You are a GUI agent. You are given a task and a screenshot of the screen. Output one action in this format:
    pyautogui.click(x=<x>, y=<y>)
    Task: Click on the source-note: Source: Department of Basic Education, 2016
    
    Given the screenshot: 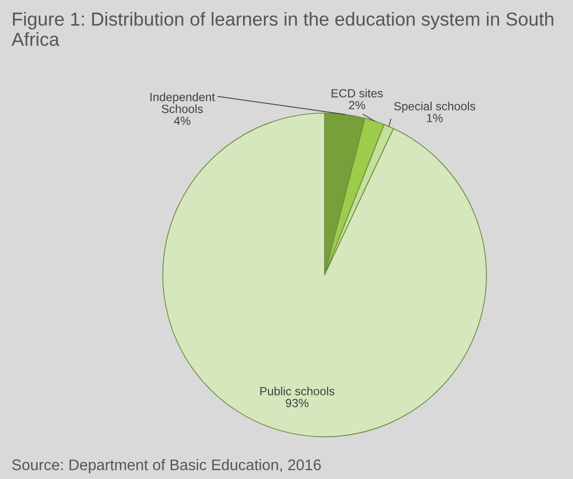 What is the action you would take?
    pyautogui.click(x=166, y=466)
    